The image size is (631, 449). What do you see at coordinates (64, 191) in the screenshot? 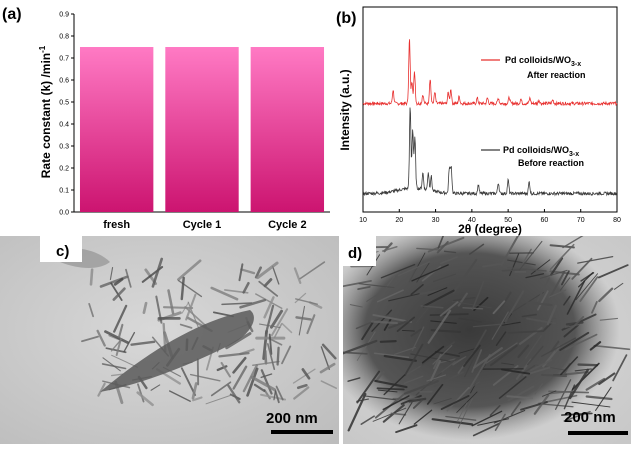
I see `y-tick-label: 0.1` at bounding box center [64, 191].